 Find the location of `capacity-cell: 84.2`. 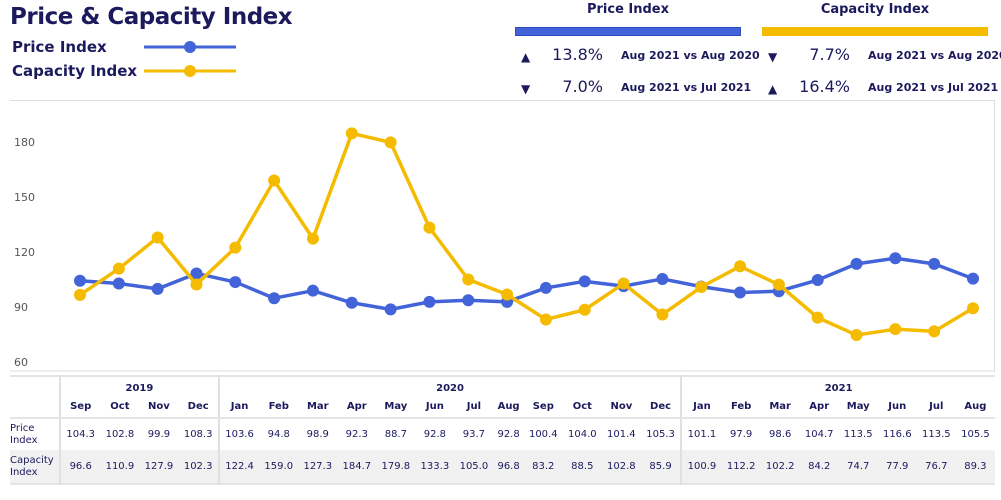

capacity-cell: 84.2 is located at coordinates (819, 467).